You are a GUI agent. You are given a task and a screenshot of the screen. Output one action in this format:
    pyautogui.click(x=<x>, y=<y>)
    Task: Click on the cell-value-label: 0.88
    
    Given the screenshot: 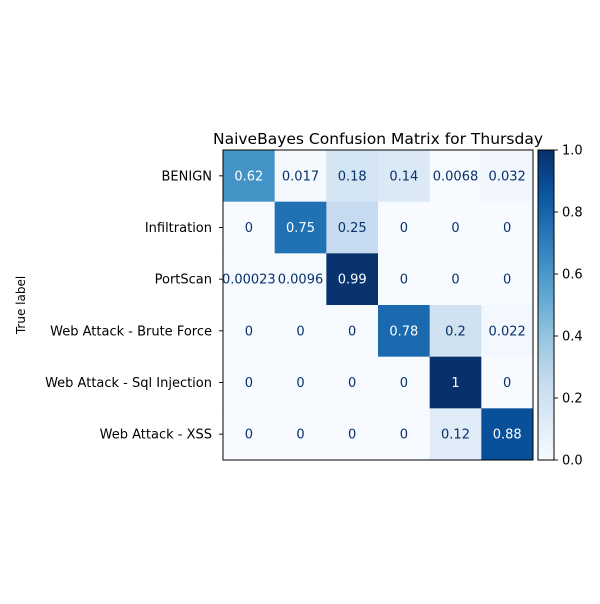 What is the action you would take?
    pyautogui.click(x=507, y=435)
    